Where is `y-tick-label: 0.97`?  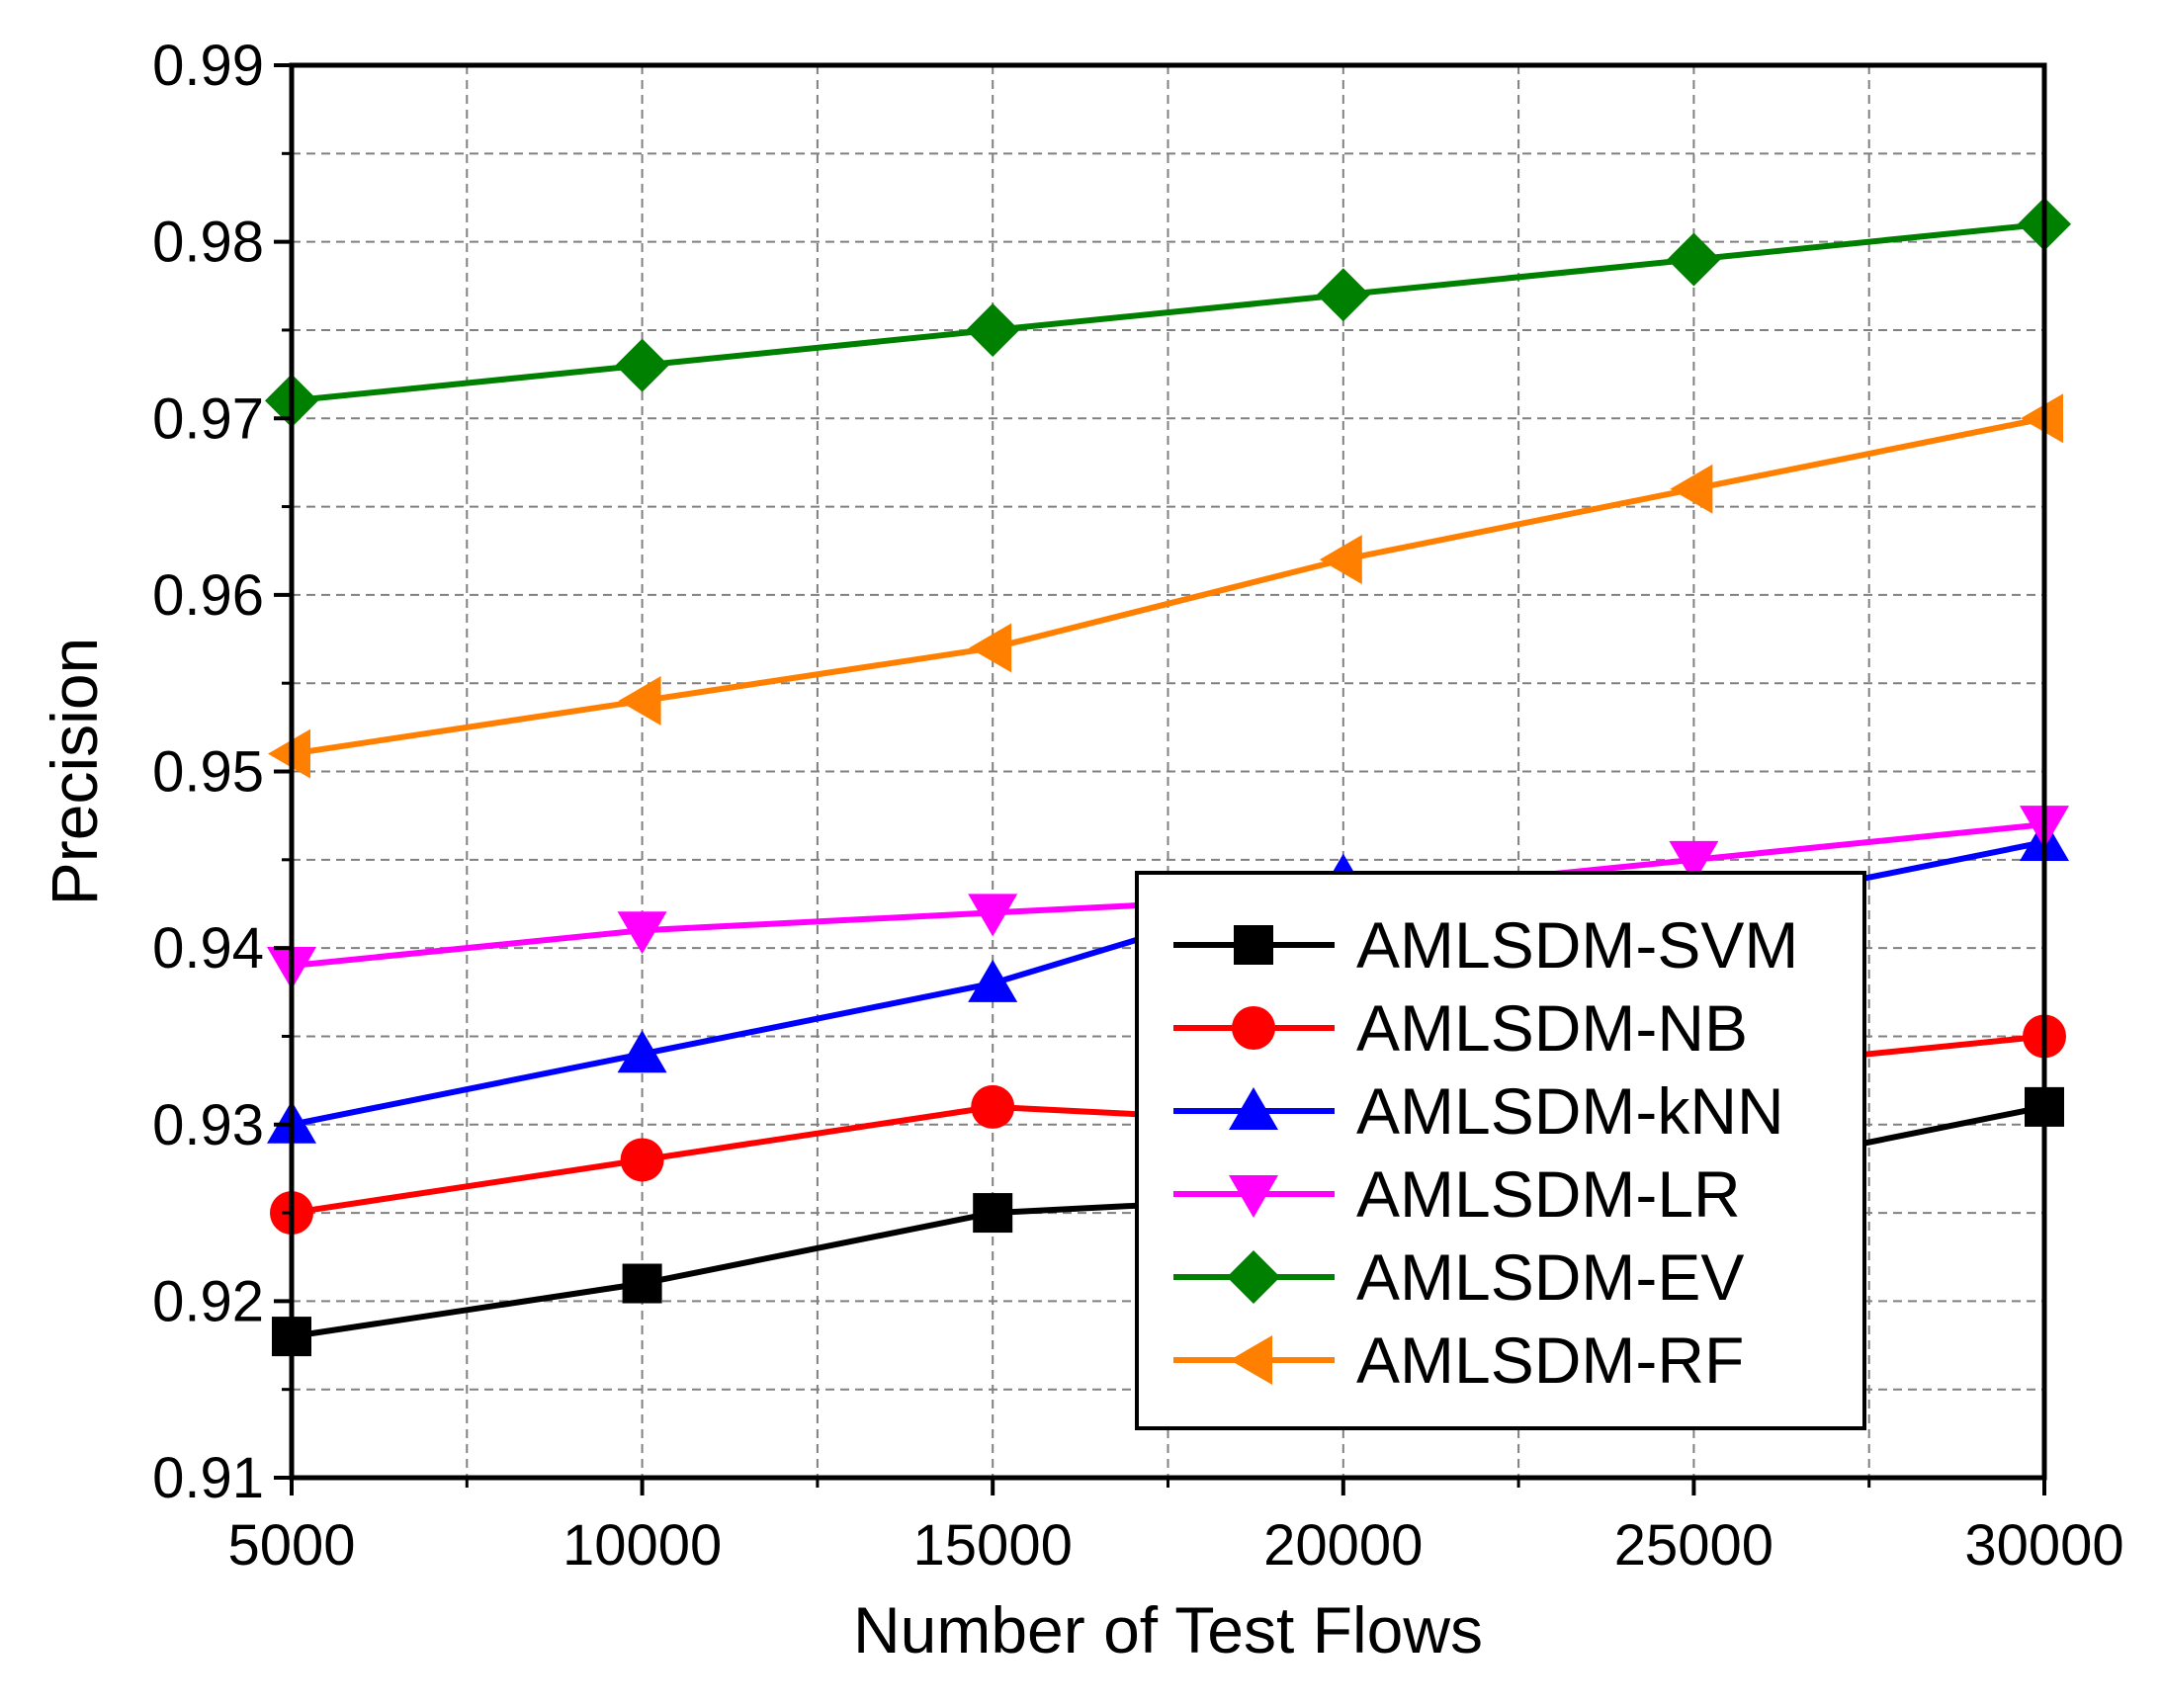 y-tick-label: 0.97 is located at coordinates (208, 418).